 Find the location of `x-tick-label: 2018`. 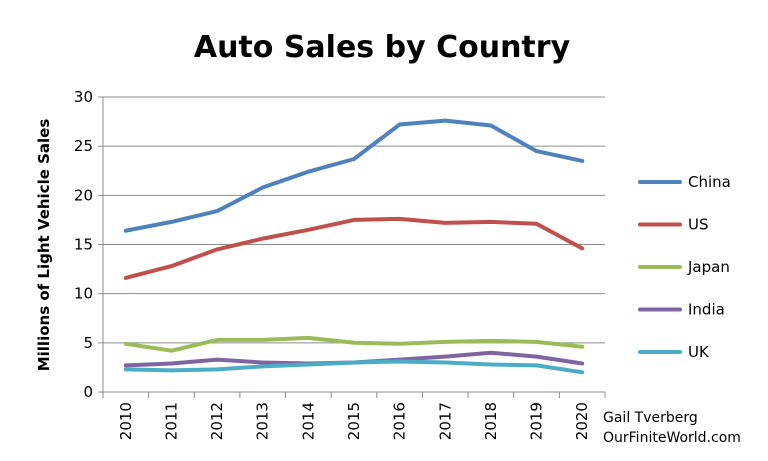

x-tick-label: 2018 is located at coordinates (491, 421).